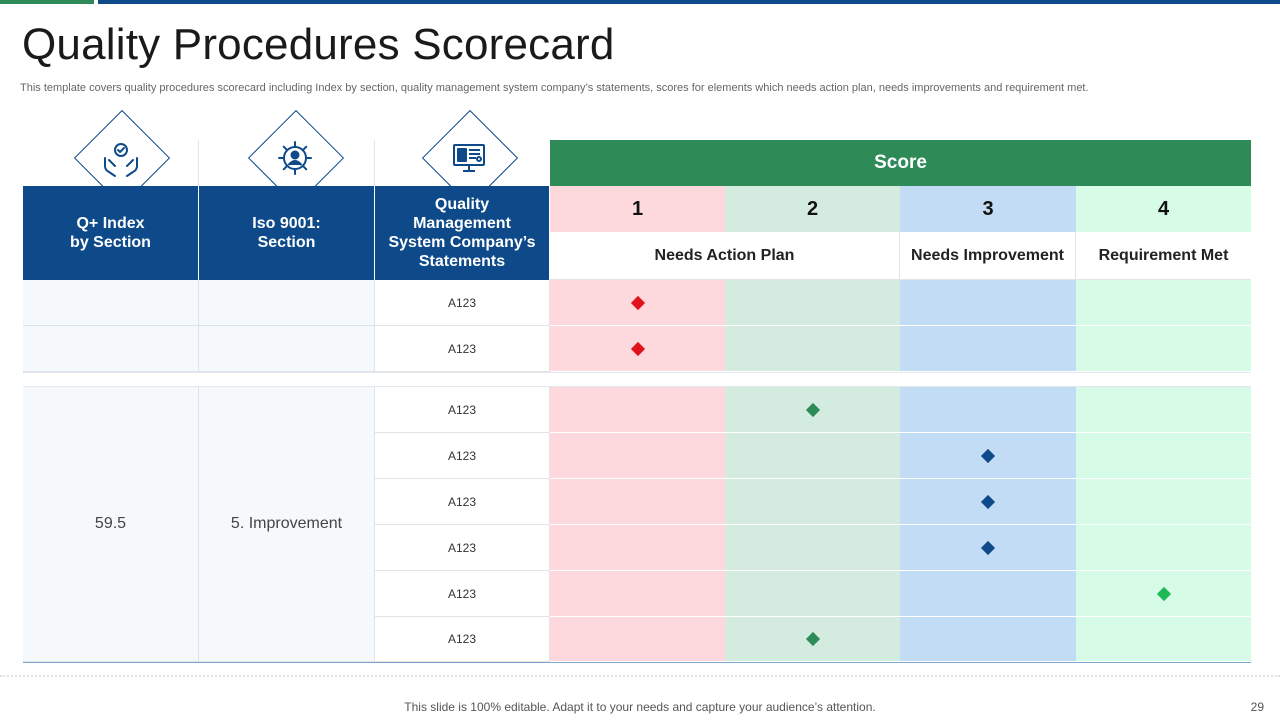 The height and width of the screenshot is (720, 1280). Describe the element at coordinates (469, 158) in the screenshot. I see `monitor-dashboard-icon` at that location.